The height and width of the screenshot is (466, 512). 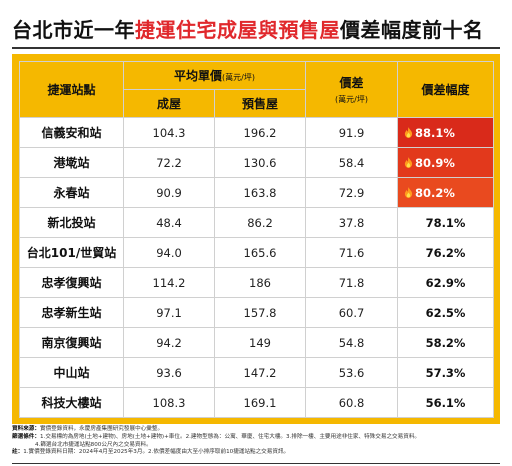 What do you see at coordinates (238, 77) in the screenshot?
I see `header-avg-unit: (萬元/坪)` at bounding box center [238, 77].